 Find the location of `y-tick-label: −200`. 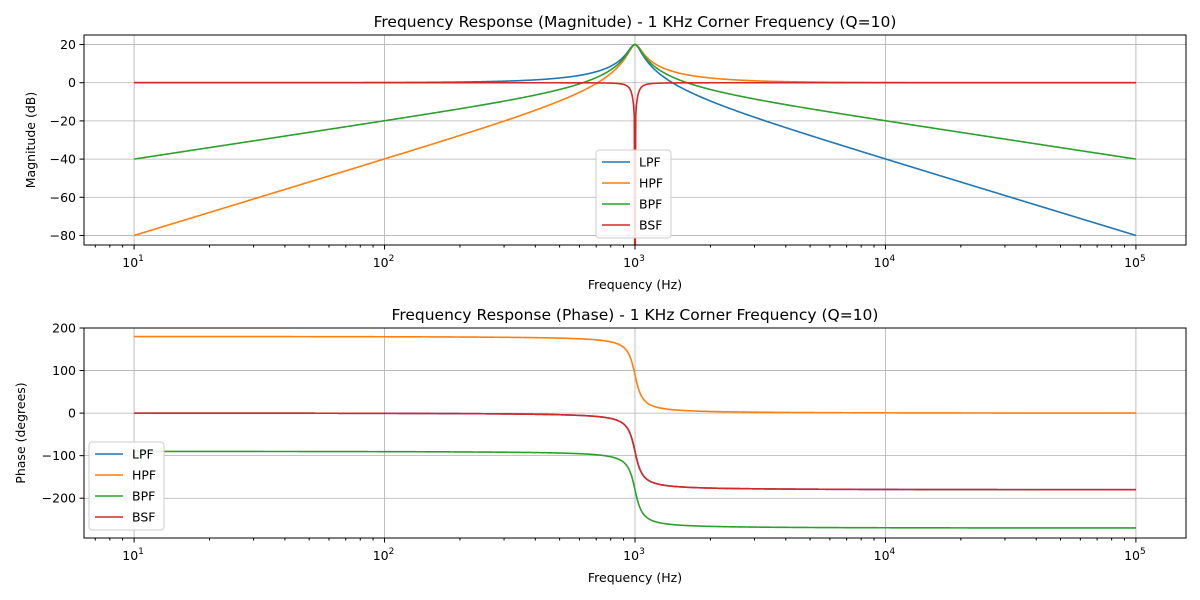

y-tick-label: −200 is located at coordinates (59, 498).